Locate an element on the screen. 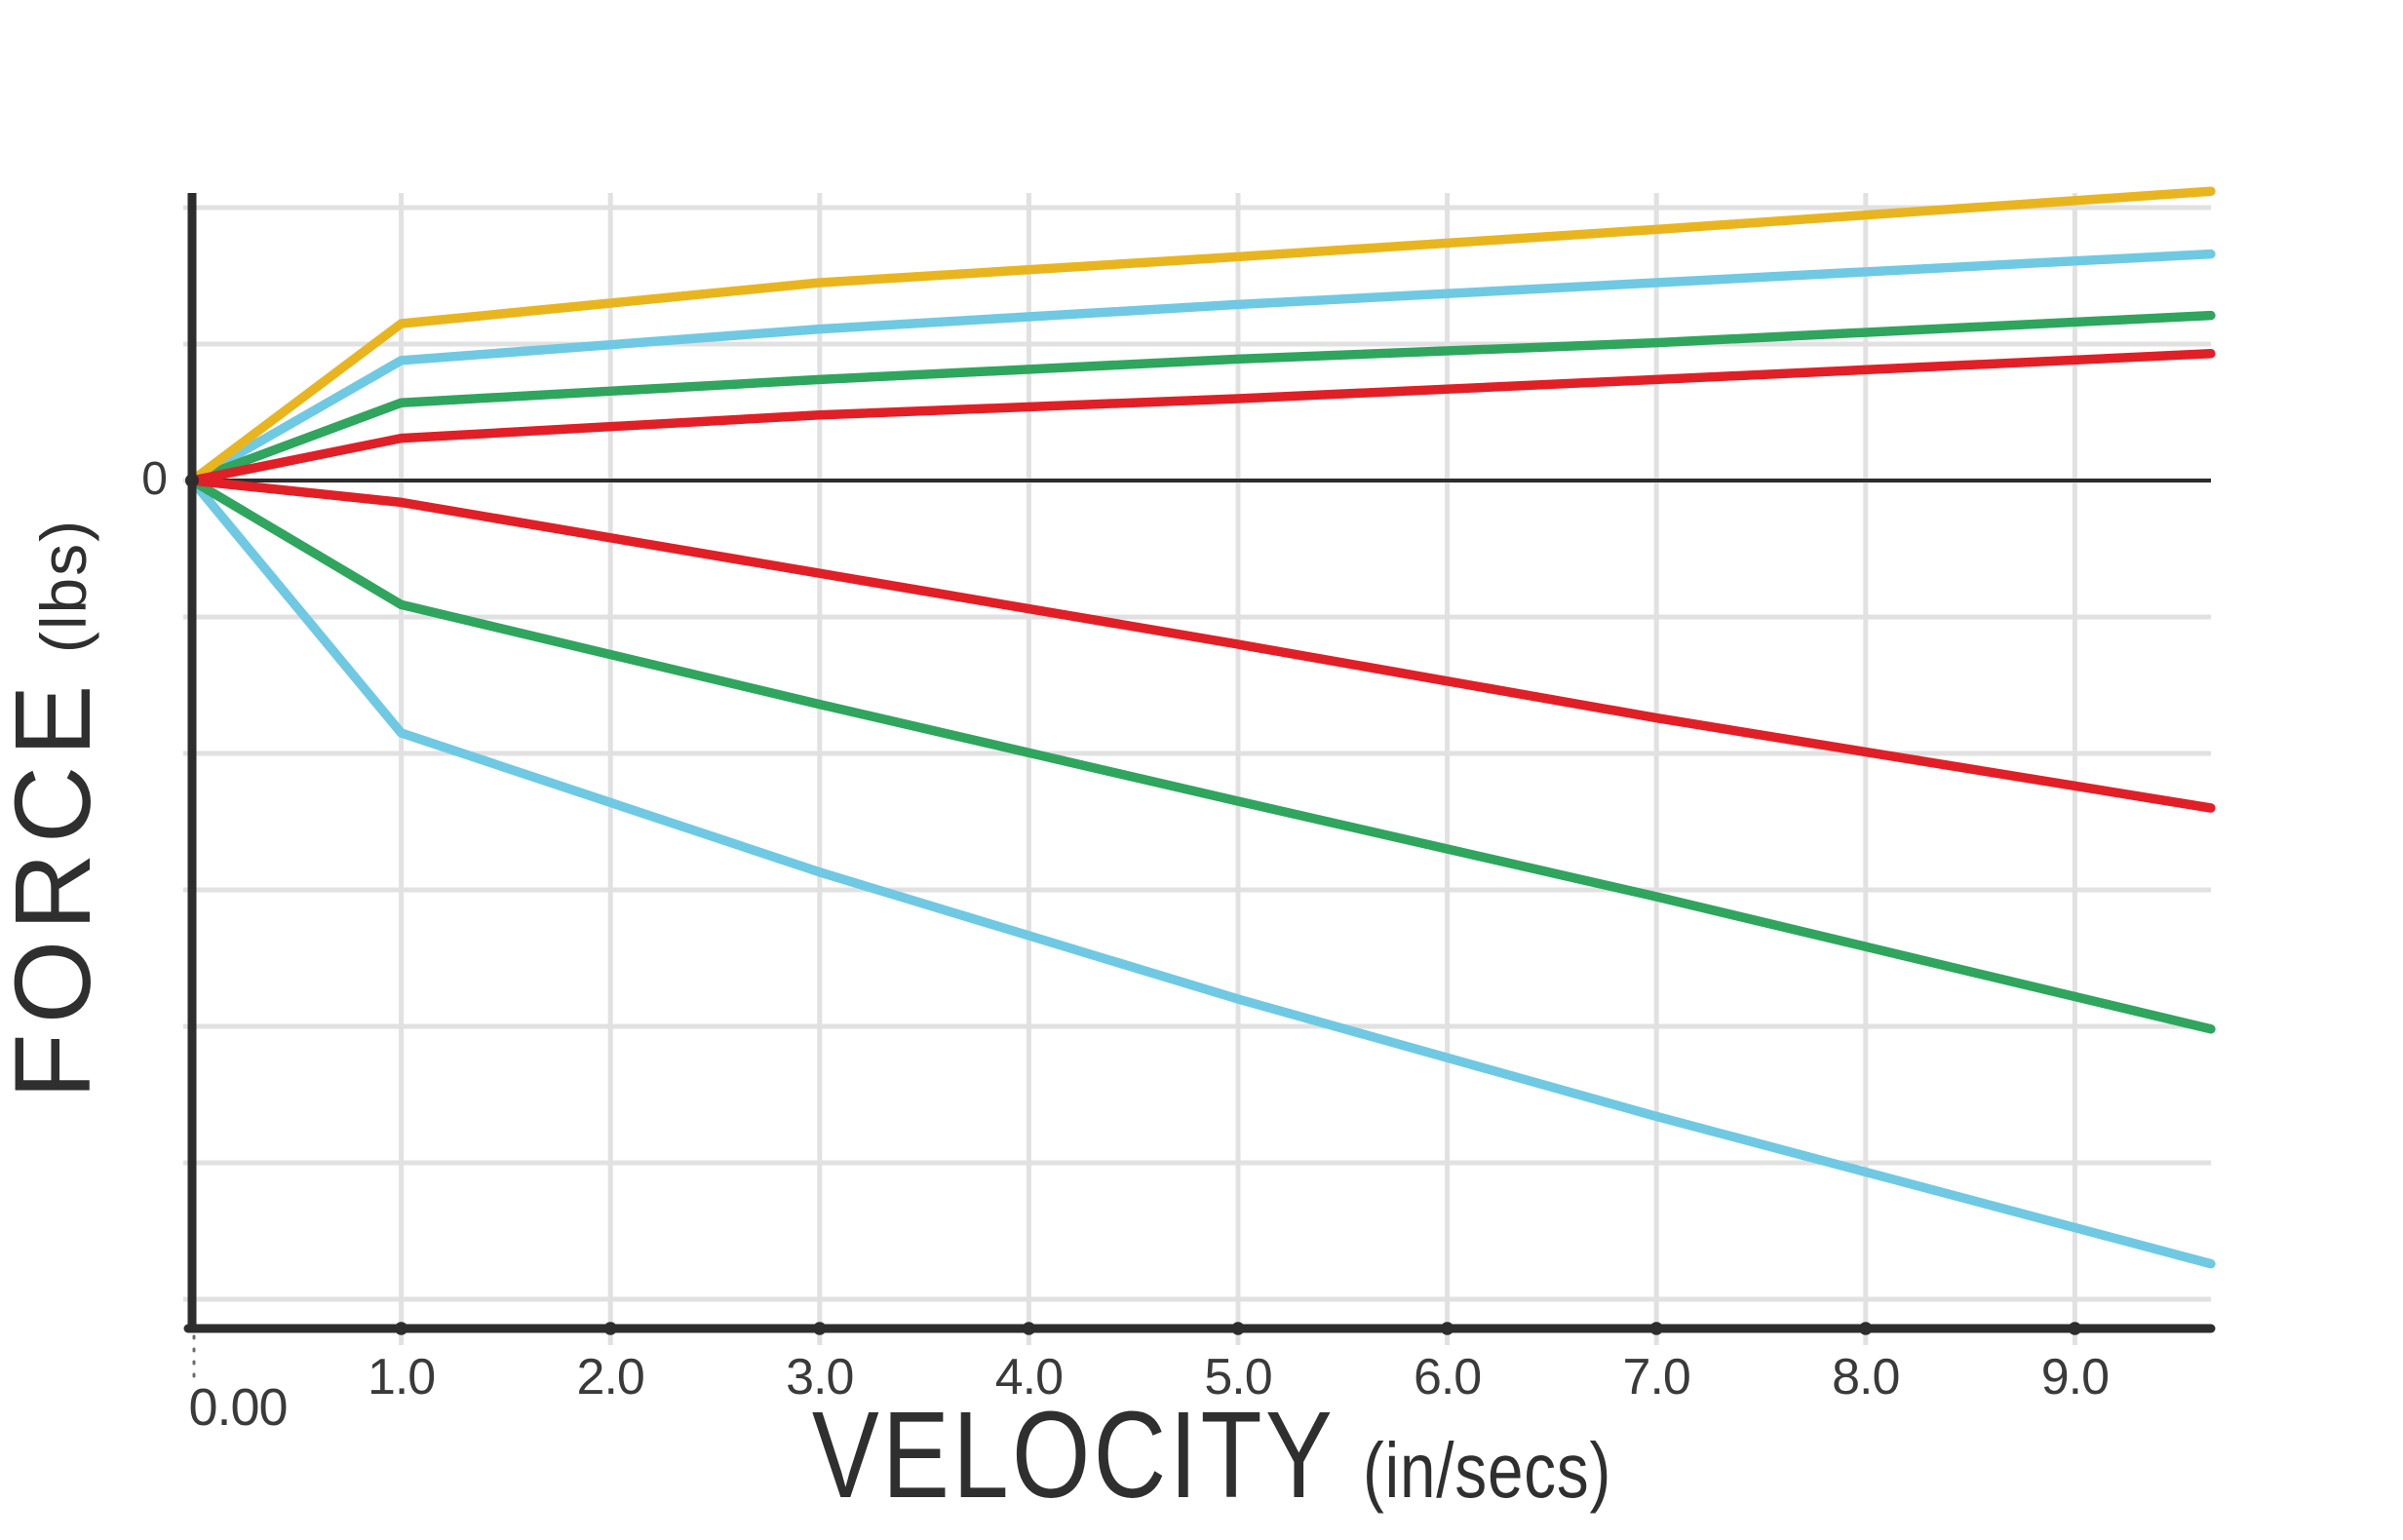  x-tick-label: 9.0 is located at coordinates (2075, 1377).